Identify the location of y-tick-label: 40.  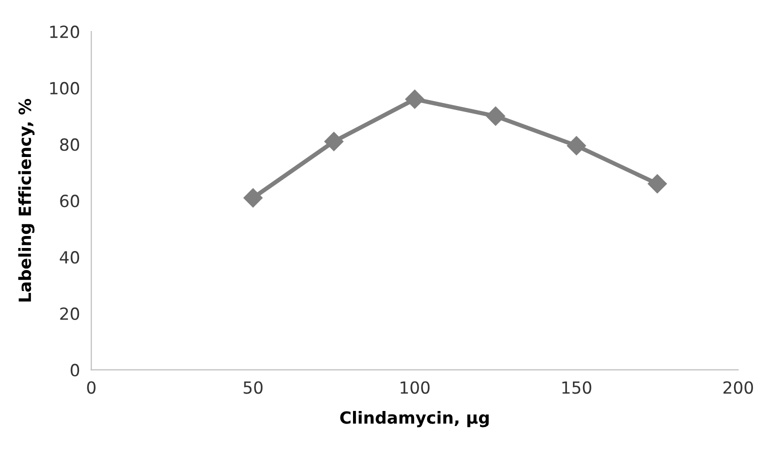
(70, 257).